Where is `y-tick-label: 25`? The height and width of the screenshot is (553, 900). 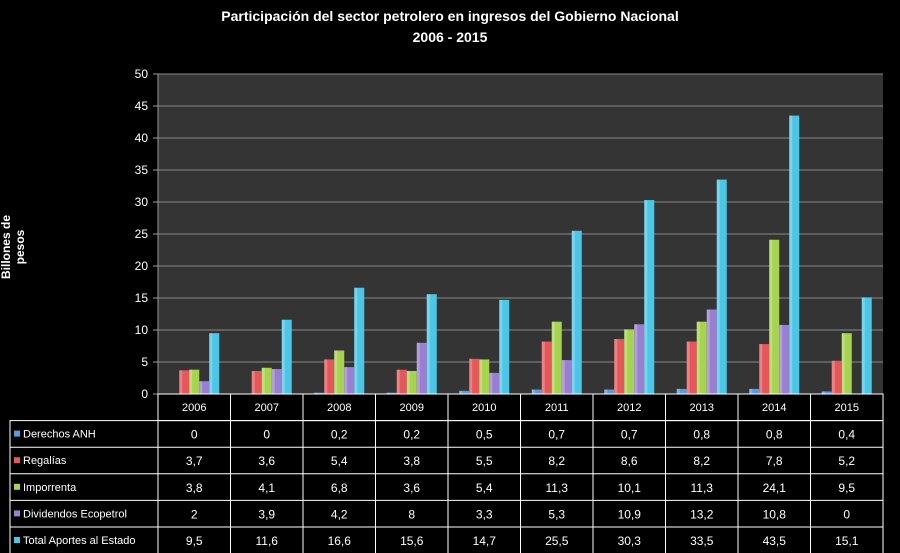 y-tick-label: 25 is located at coordinates (142, 234).